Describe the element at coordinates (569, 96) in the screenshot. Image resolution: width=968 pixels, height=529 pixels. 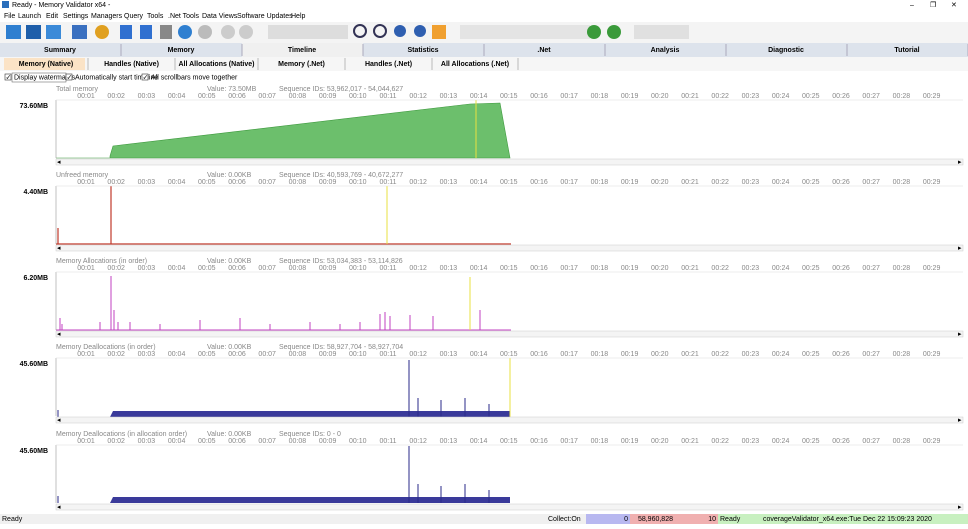
I see `time-tick-label: 00:17` at that location.